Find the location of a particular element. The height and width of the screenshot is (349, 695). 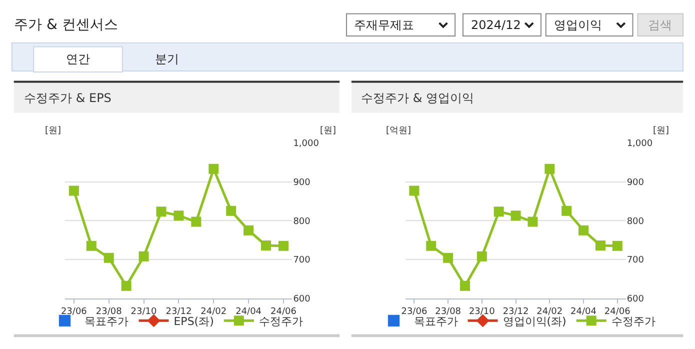

text: 주재무제표 is located at coordinates (384, 25).